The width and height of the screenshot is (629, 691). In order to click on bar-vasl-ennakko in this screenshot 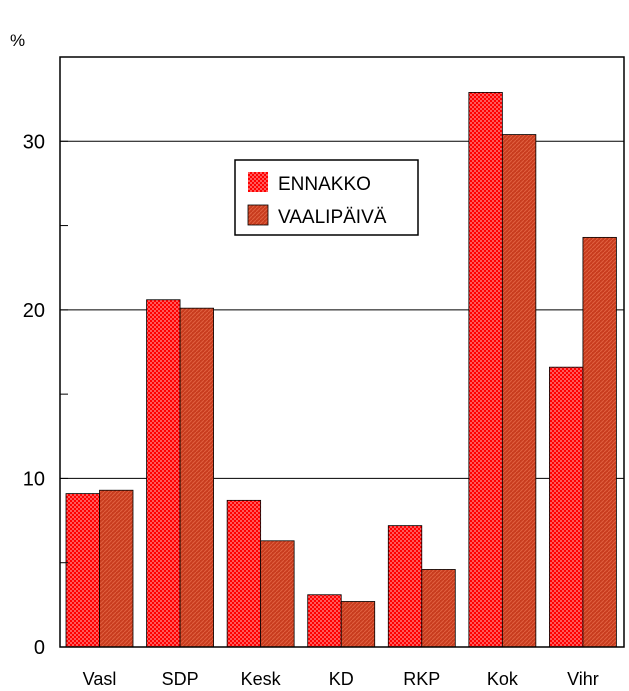, I will do `click(82, 570)`.